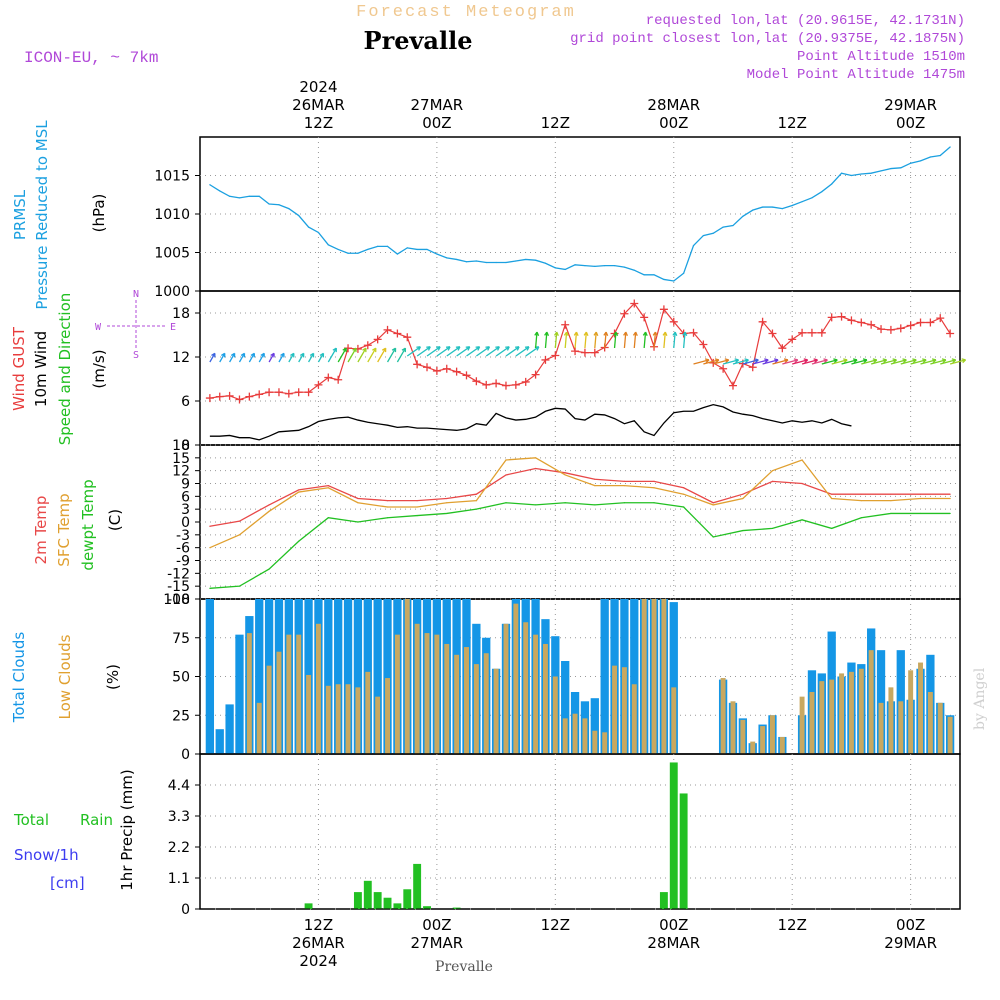  Describe the element at coordinates (181, 358) in the screenshot. I see `wind-ytick-label: 12` at that location.